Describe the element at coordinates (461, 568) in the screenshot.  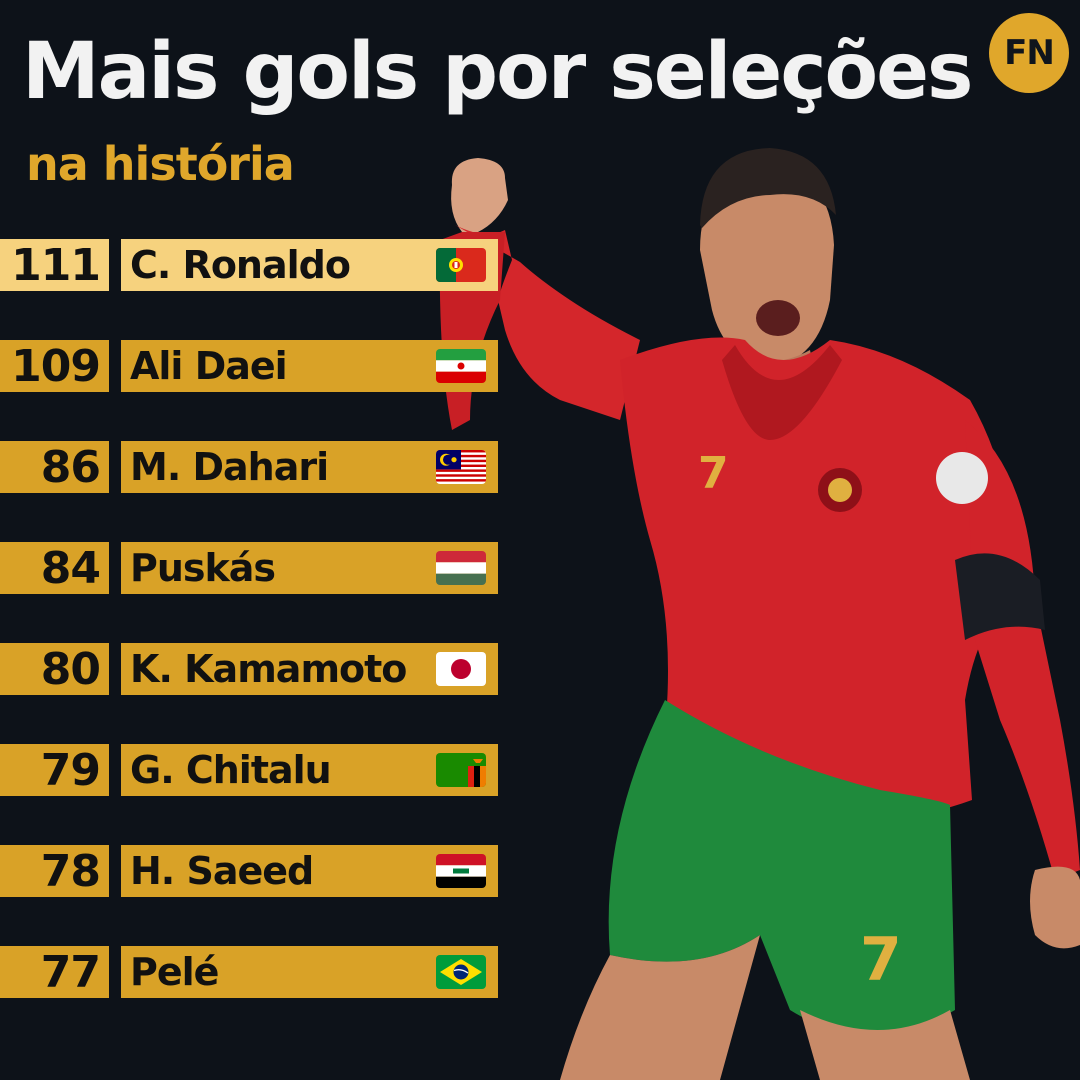
I see `hungary-flag-icon` at that location.